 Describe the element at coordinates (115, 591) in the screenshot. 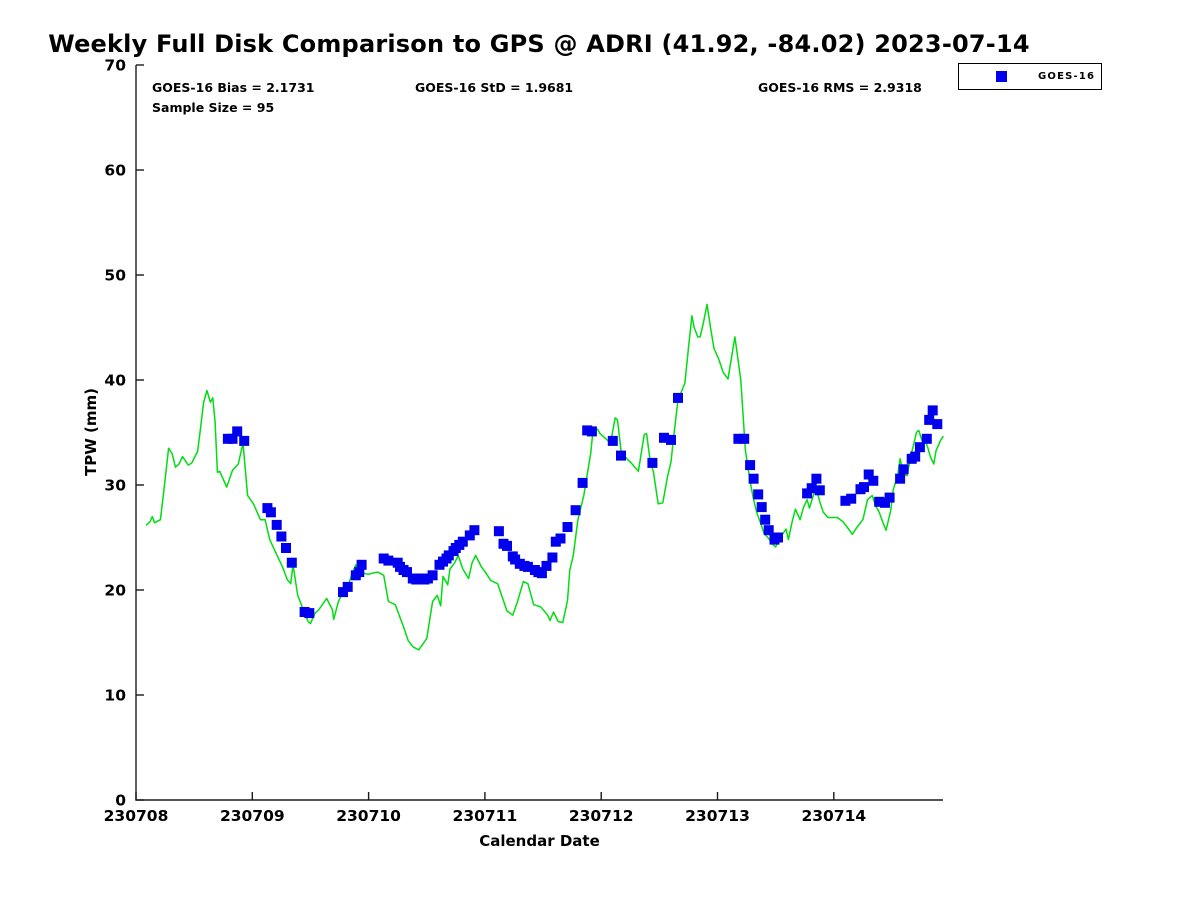

I see `y-tick-label: 20` at that location.